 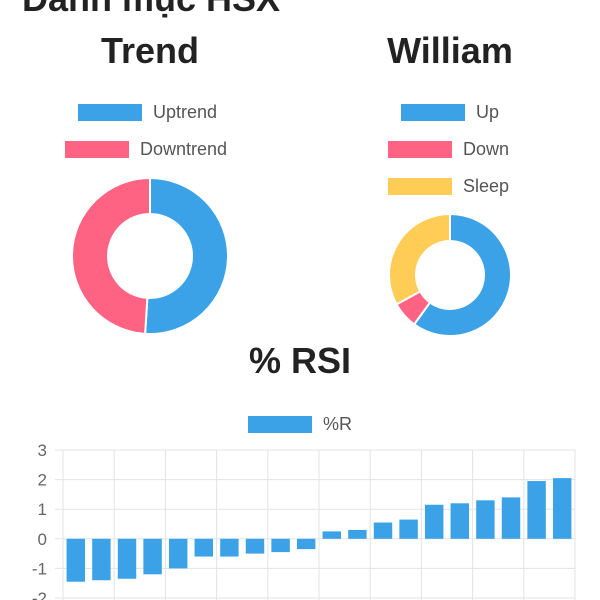 I want to click on trend-legend-label-uptrend: Uptrend, so click(x=185, y=111).